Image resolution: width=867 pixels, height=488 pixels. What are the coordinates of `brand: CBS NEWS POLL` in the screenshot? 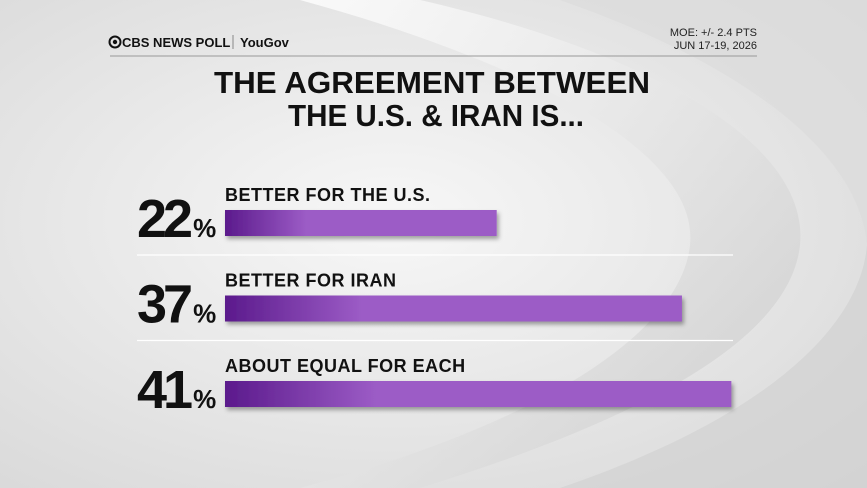 It's located at (176, 42).